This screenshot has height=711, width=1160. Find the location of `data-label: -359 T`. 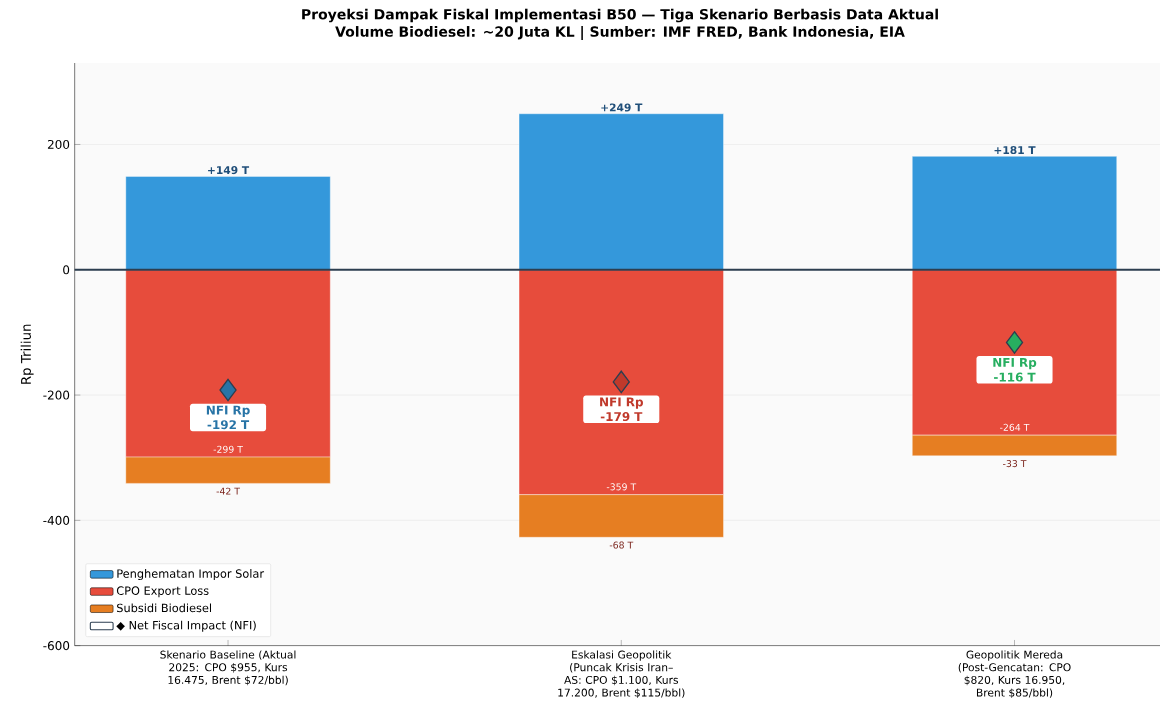

data-label: -359 T is located at coordinates (621, 487).